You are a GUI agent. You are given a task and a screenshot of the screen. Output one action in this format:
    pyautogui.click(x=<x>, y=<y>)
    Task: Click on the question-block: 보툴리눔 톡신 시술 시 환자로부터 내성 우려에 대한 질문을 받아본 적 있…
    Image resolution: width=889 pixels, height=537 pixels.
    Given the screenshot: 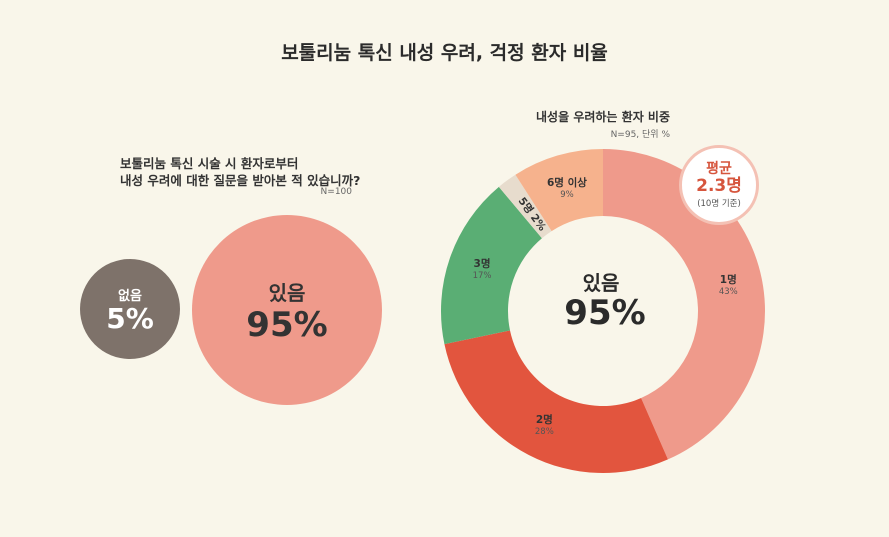 What is the action you would take?
    pyautogui.click(x=250, y=176)
    